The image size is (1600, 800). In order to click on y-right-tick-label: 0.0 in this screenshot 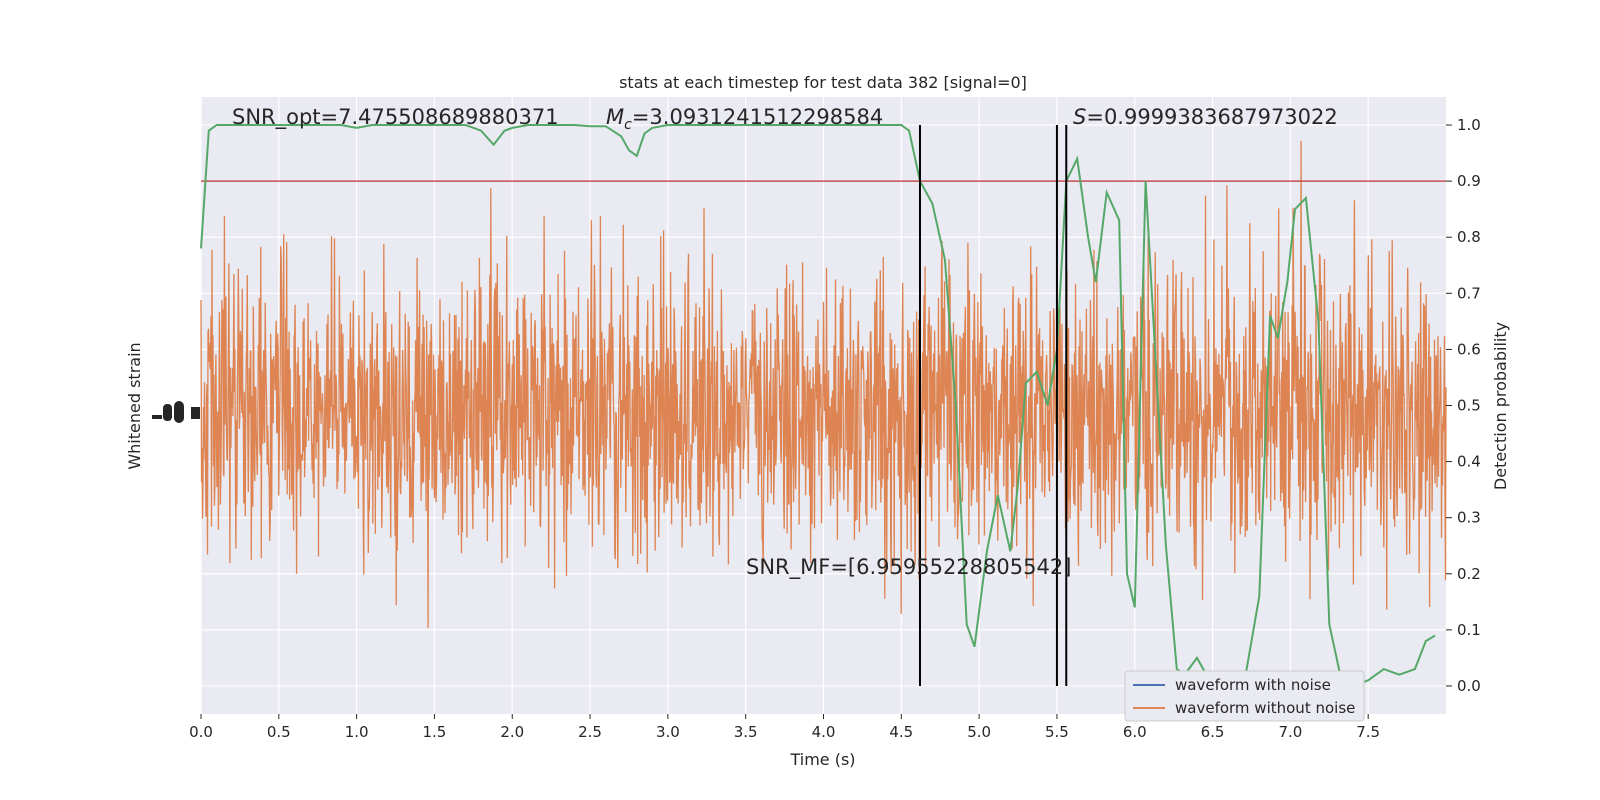, I will do `click(1469, 686)`.